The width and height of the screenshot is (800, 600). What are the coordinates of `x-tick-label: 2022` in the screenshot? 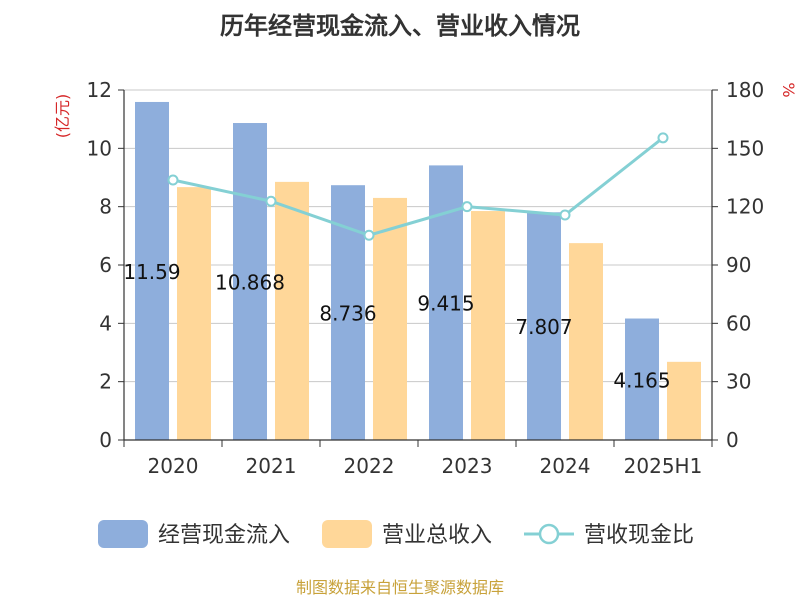 It's located at (369, 466).